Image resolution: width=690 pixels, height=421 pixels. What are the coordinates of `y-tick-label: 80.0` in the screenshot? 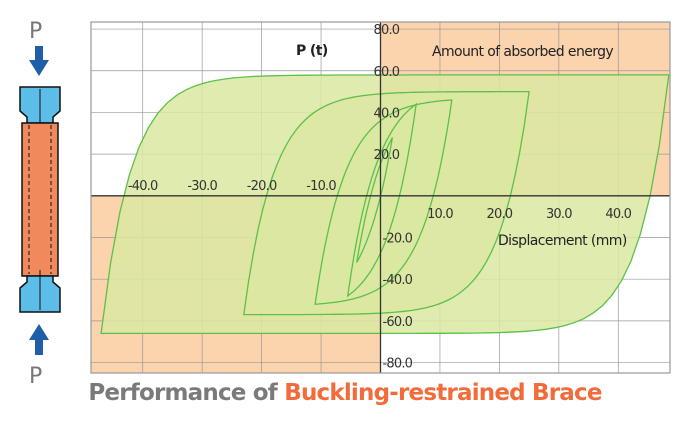 It's located at (387, 30).